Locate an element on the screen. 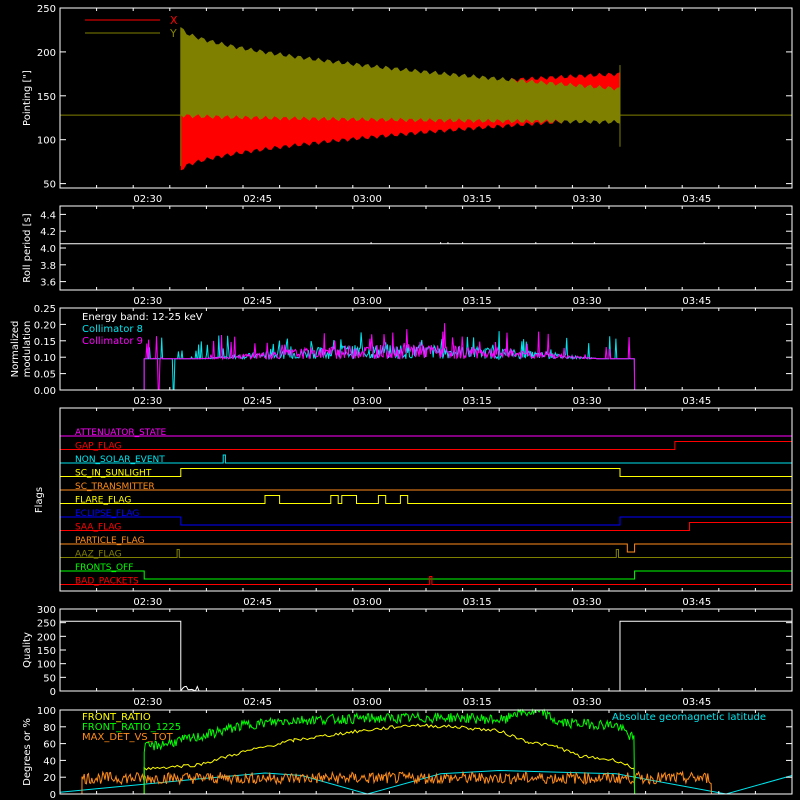  y-tick-label: 200 is located at coordinates (46, 53).